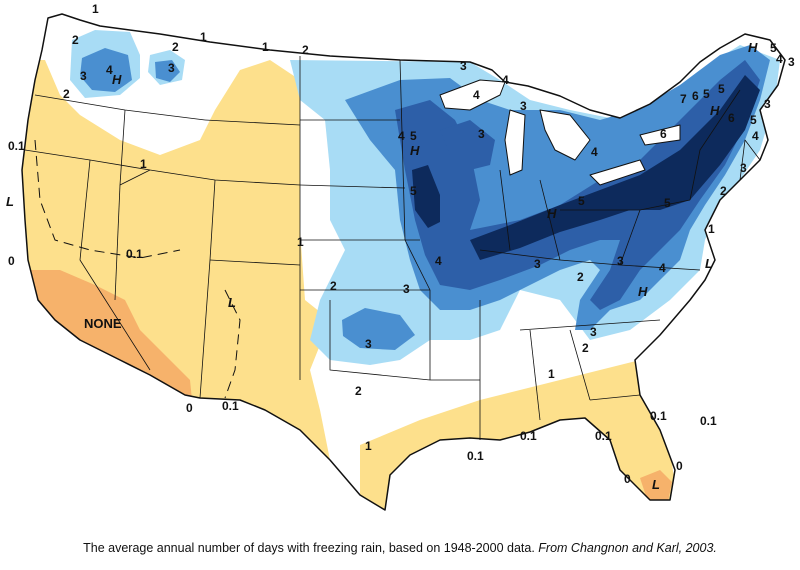 The height and width of the screenshot is (570, 800). Describe the element at coordinates (683, 99) in the screenshot. I see `label-c7: 7` at that location.